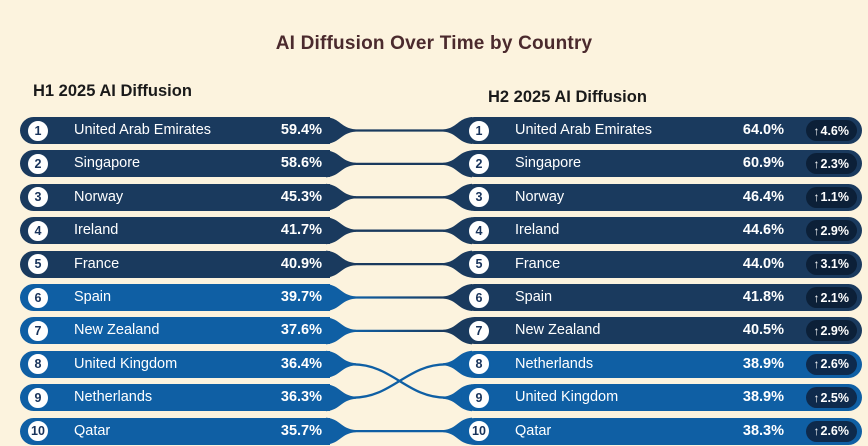 The image size is (868, 446). What do you see at coordinates (175, 331) in the screenshot?
I see `rank-row: 7 New Zealand 37.6%` at bounding box center [175, 331].